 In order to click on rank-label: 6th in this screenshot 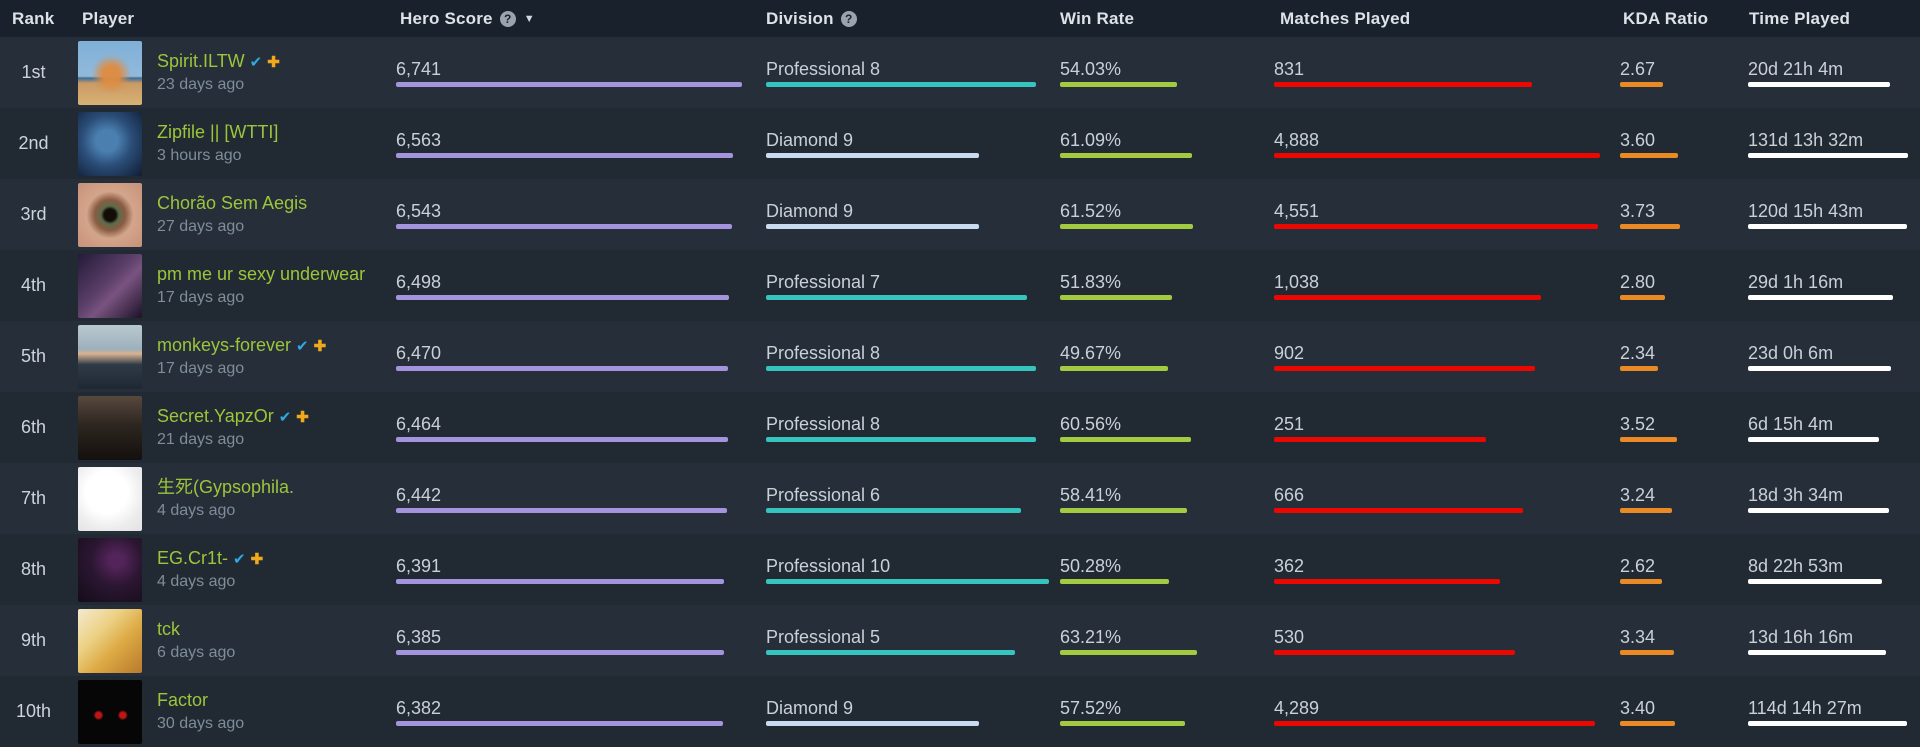, I will do `click(33, 427)`.